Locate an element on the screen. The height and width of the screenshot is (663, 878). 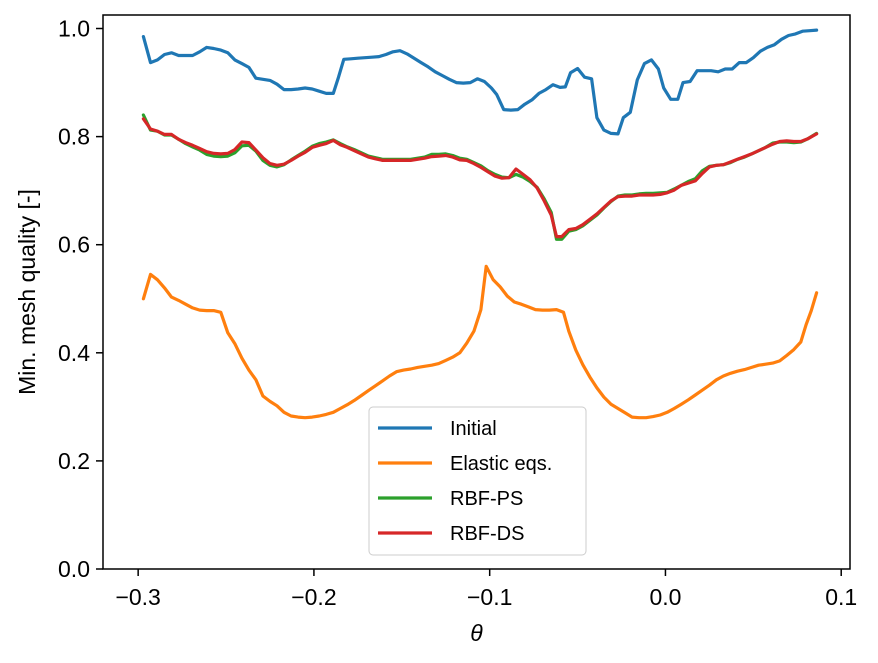
x-axis-ticks: −0.3 −0.2 −0.1 0.0 0.1 is located at coordinates (486, 589).